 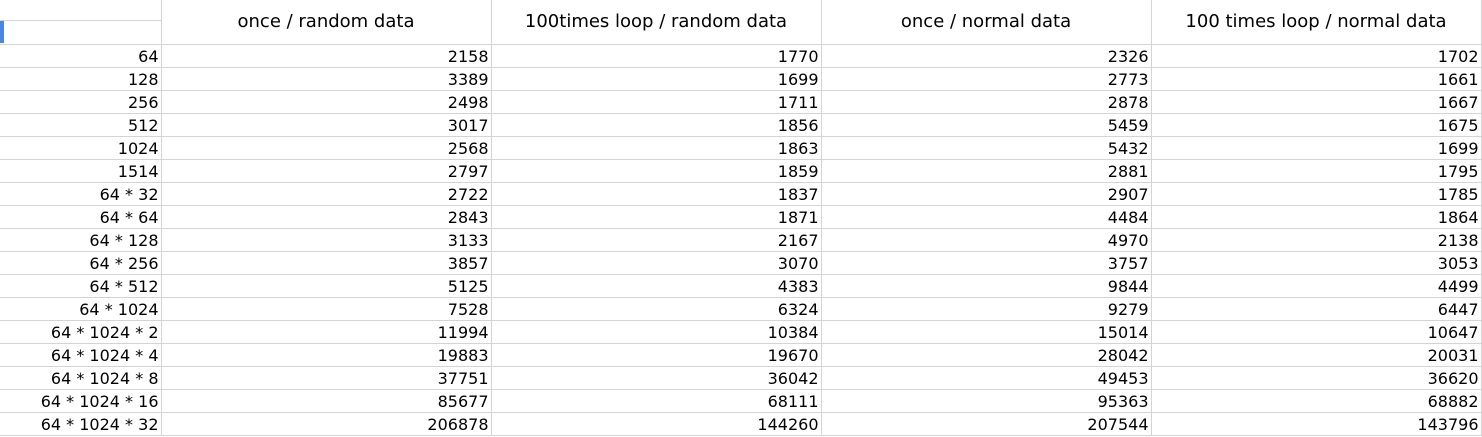 What do you see at coordinates (656, 55) in the screenshot?
I see `value-cell: 1770` at bounding box center [656, 55].